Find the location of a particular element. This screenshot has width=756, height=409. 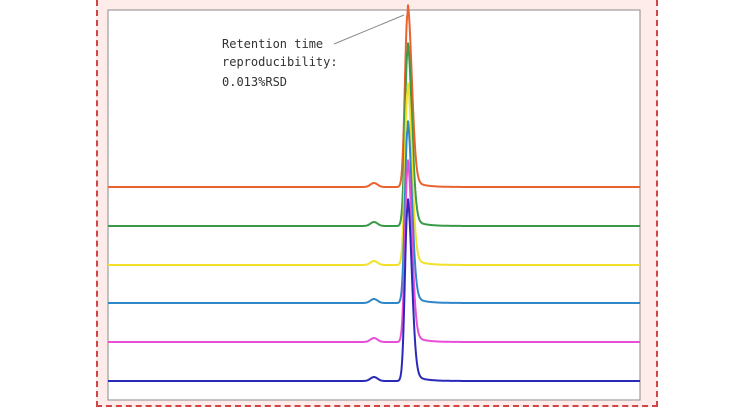

annotation-line-2: reproducibility: is located at coordinates (280, 62).